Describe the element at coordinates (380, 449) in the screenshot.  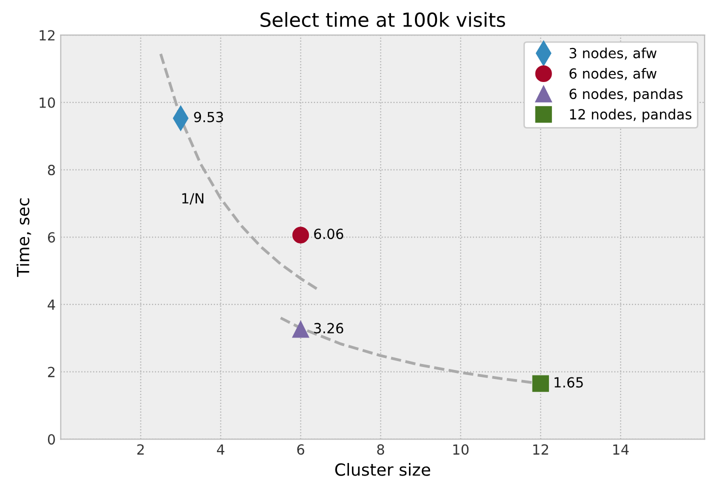
I see `x-tick-label: 8` at that location.